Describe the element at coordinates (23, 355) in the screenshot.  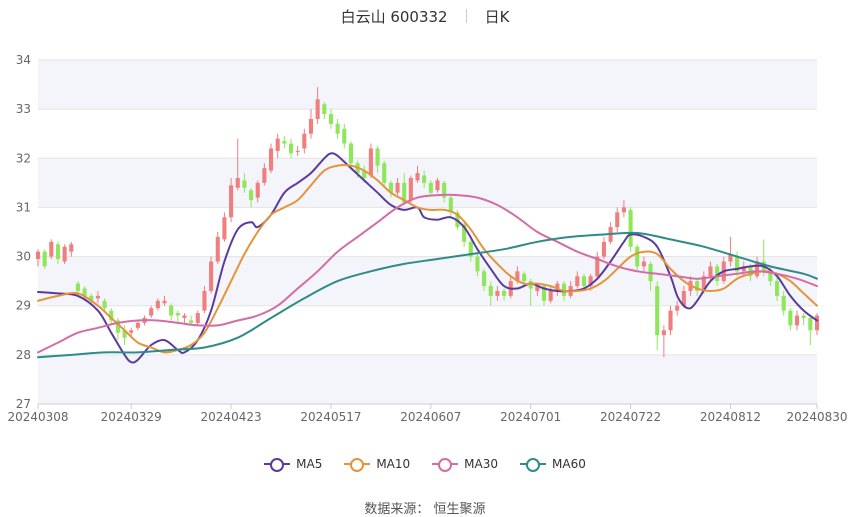
I see `y-tick-label: 28` at that location.